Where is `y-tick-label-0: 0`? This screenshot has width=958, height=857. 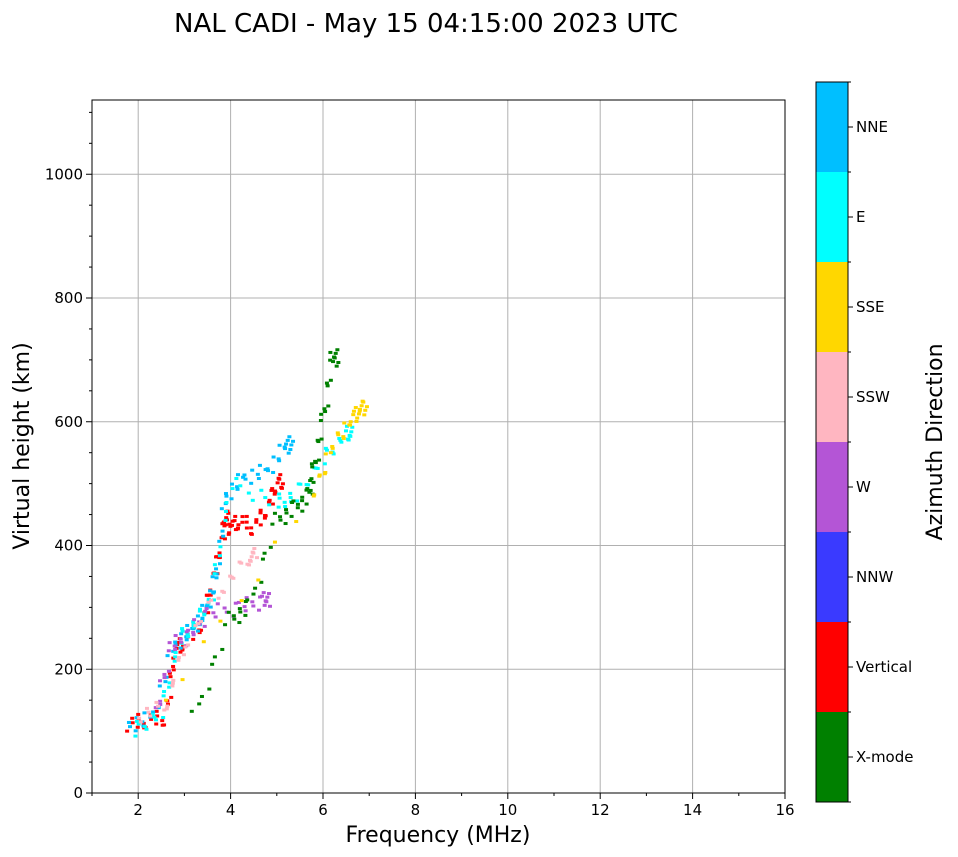 y-tick-label-0: 0 is located at coordinates (78, 793).